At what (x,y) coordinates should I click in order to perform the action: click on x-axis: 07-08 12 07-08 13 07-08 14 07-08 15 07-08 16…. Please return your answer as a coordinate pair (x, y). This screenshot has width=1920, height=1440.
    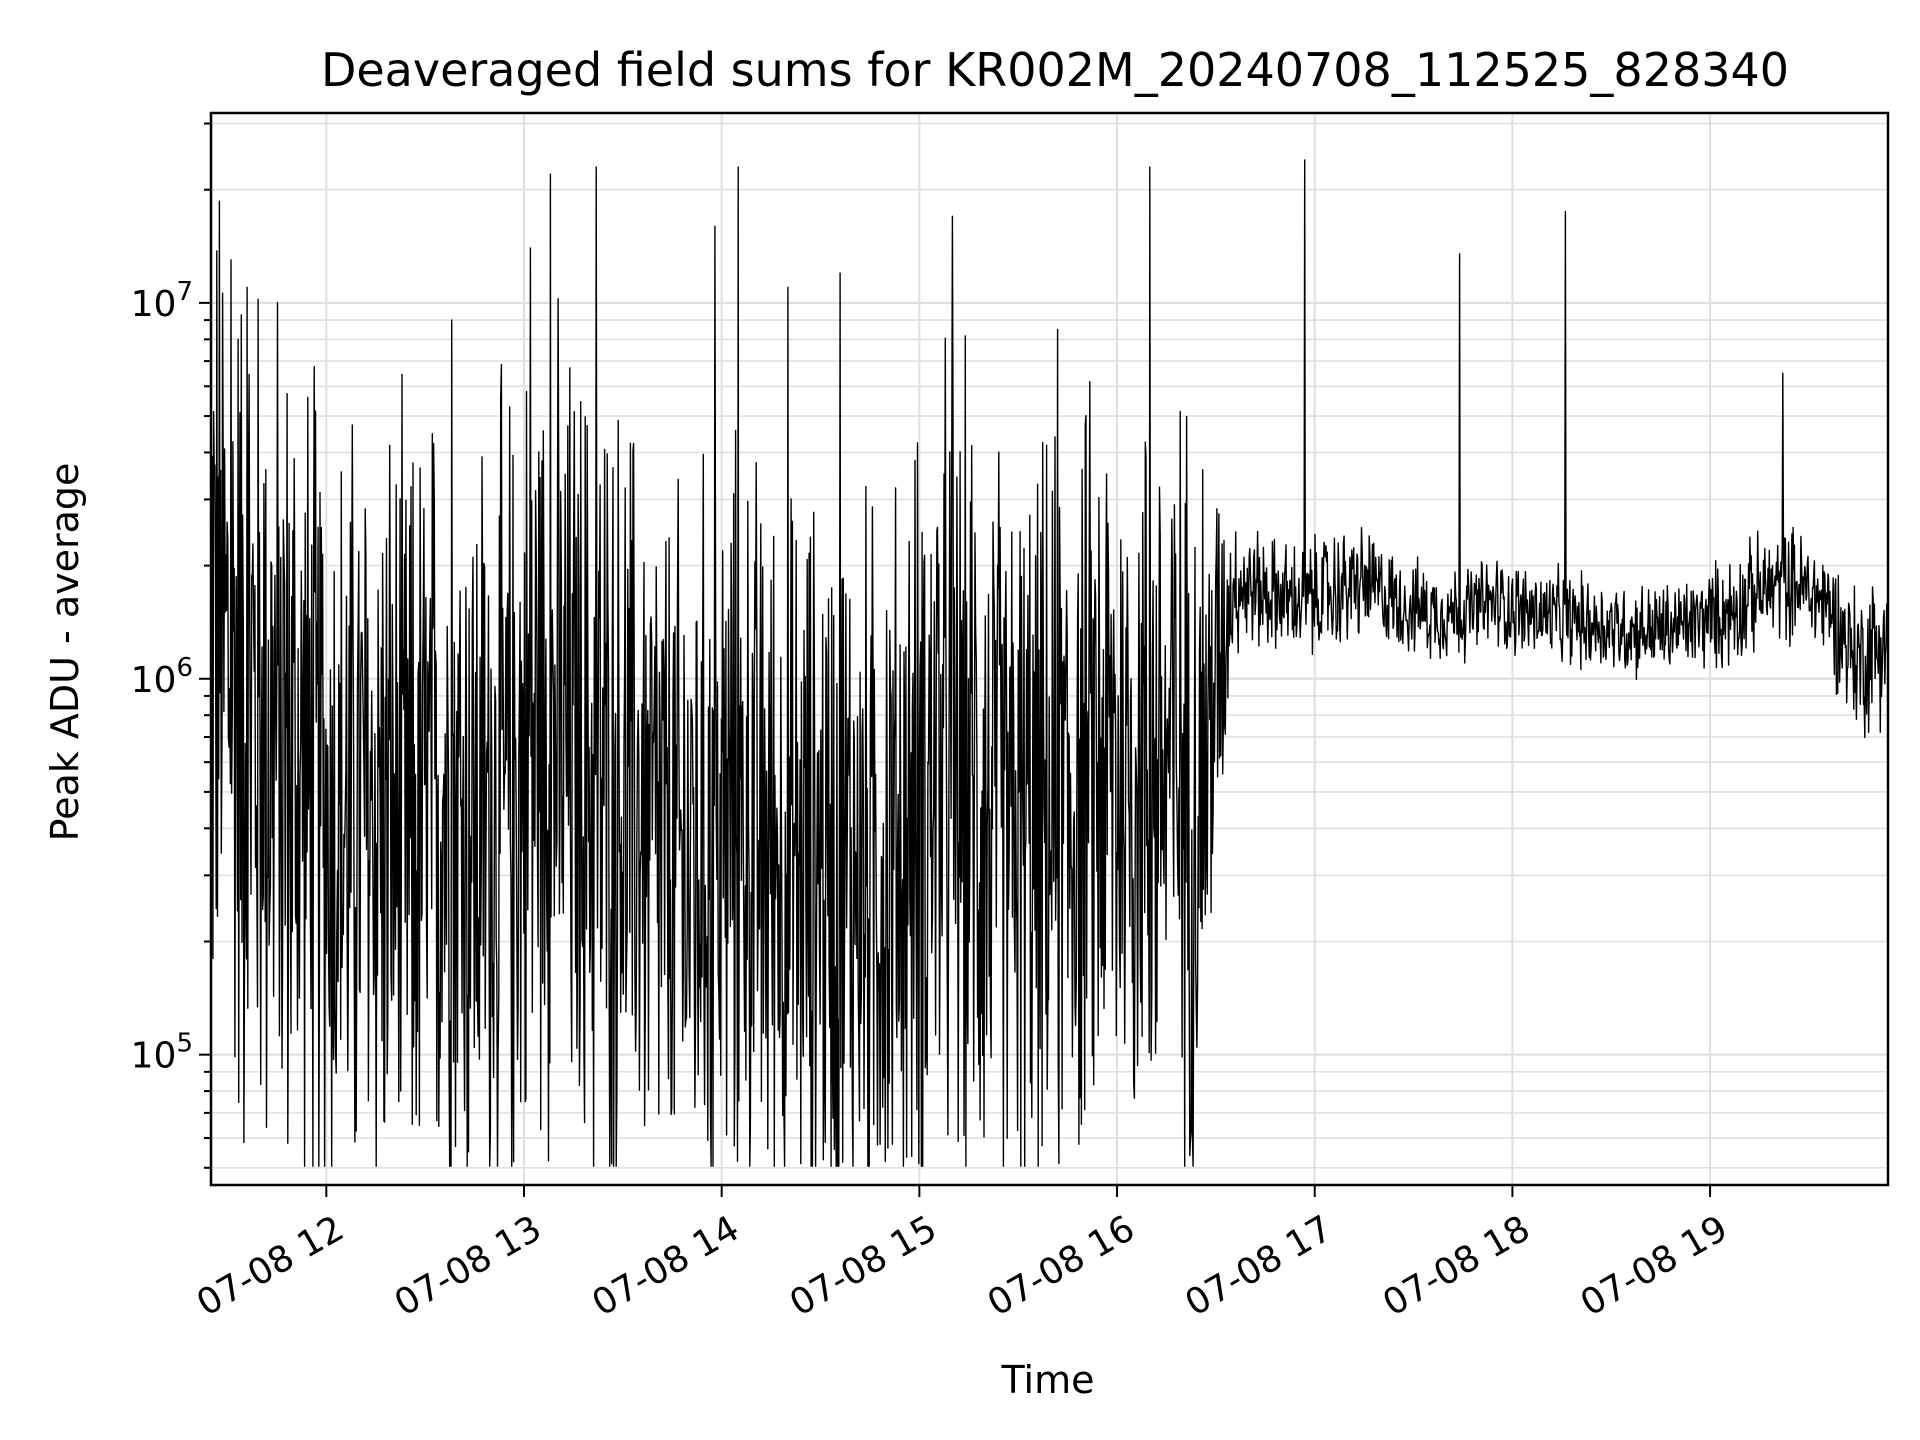
    Looking at the image, I should click on (962, 1255).